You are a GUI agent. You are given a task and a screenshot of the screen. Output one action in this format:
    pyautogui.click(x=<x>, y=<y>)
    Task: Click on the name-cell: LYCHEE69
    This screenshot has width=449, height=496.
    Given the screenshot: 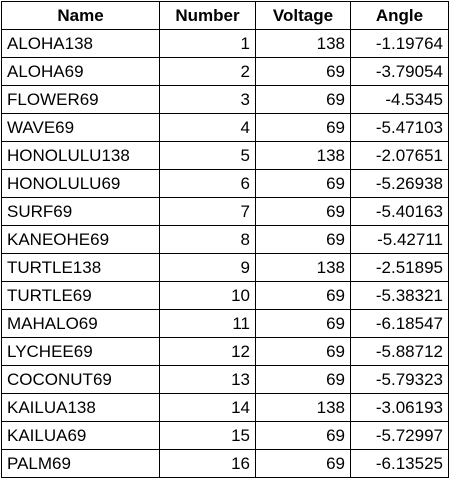 What is the action you would take?
    pyautogui.click(x=80, y=351)
    